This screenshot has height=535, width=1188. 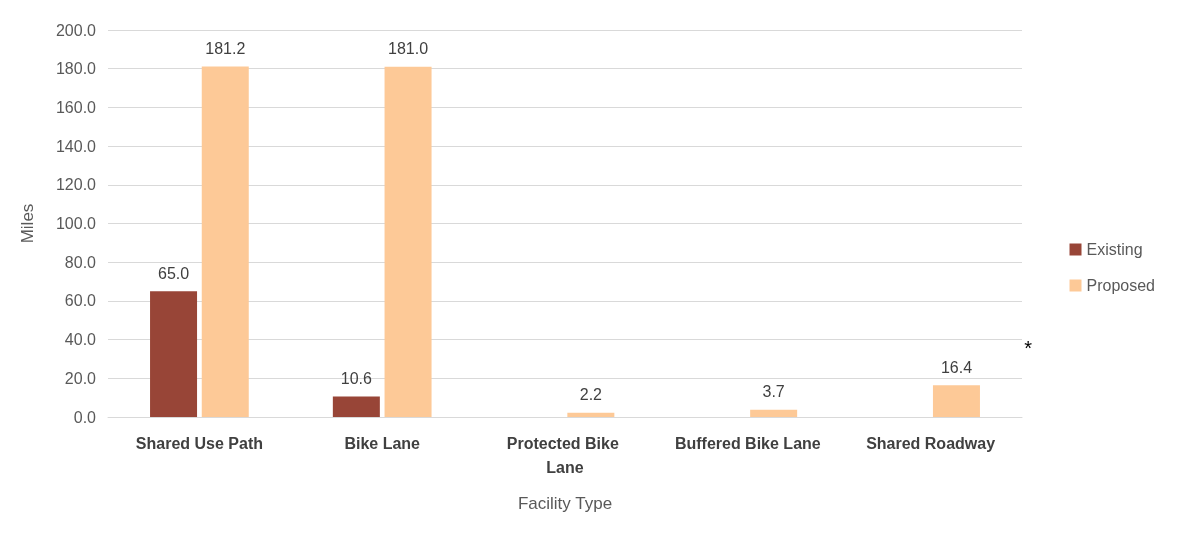 What do you see at coordinates (76, 107) in the screenshot?
I see `y-tick-label: 160.0` at bounding box center [76, 107].